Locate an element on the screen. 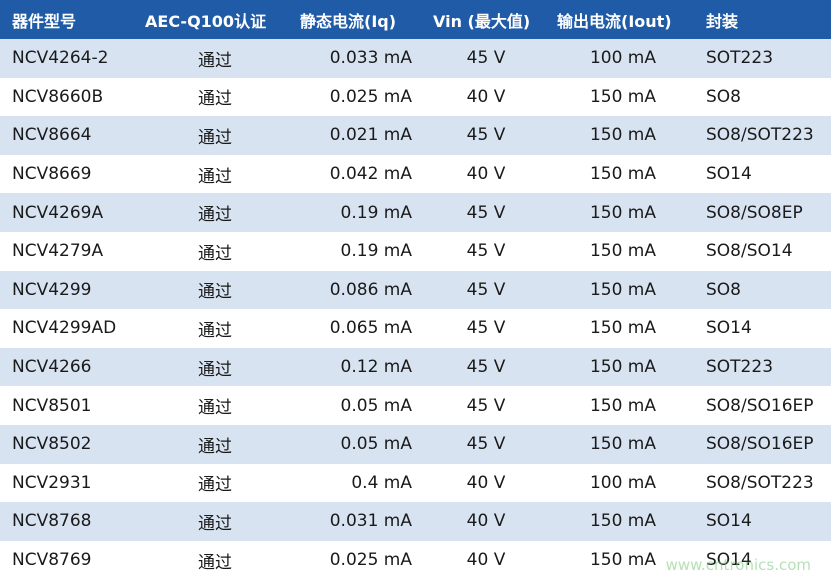  table-cell: NCV4299 is located at coordinates (52, 289).